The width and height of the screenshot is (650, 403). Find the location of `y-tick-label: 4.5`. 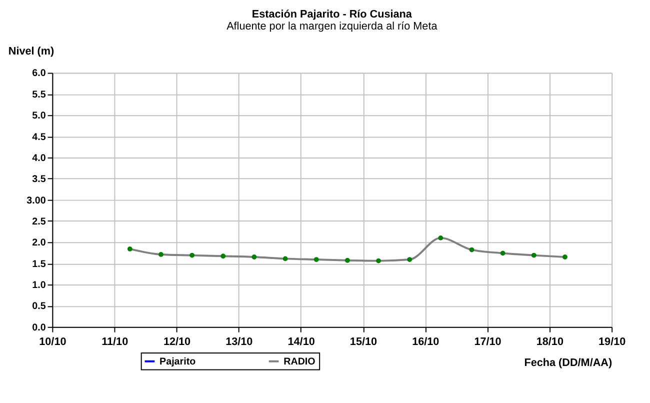

y-tick-label: 4.5 is located at coordinates (39, 137).